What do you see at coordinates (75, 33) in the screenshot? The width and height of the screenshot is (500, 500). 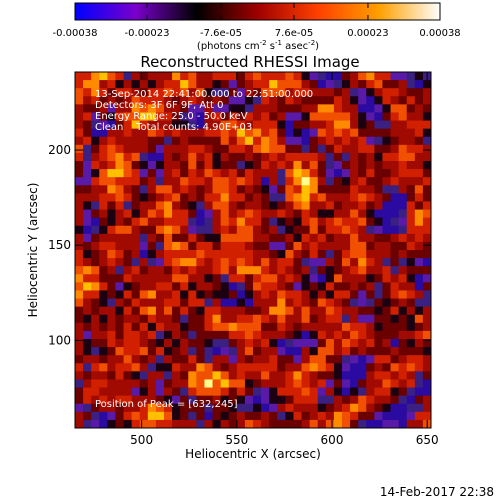 I see `colorbar-tick-label: -0.00038` at bounding box center [75, 33].